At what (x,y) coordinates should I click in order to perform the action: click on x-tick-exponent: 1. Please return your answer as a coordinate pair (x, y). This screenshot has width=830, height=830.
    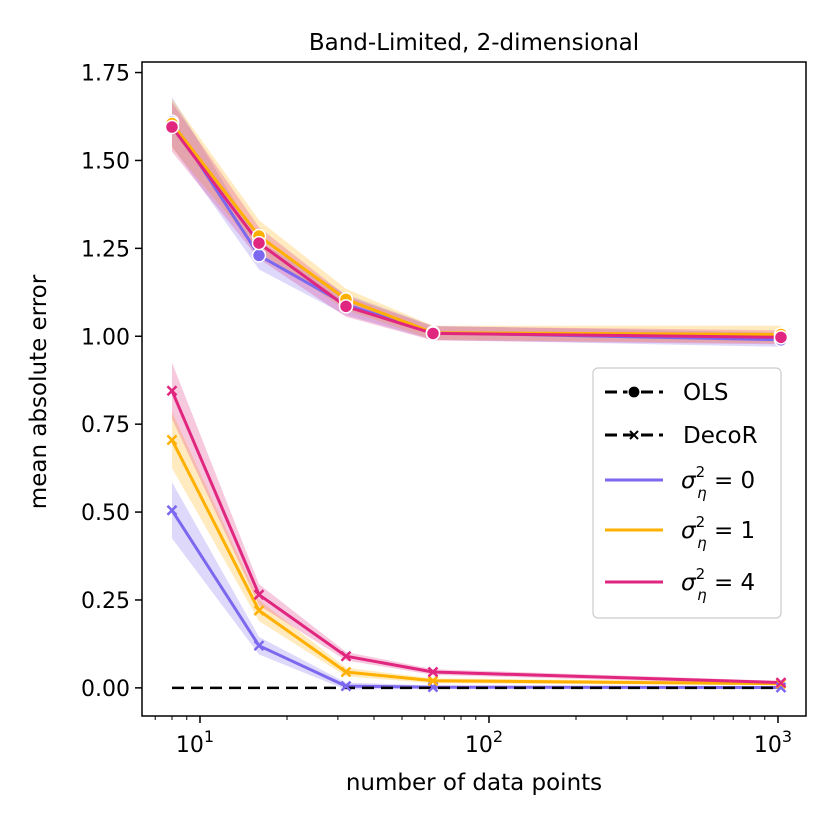
    Looking at the image, I should click on (209, 736).